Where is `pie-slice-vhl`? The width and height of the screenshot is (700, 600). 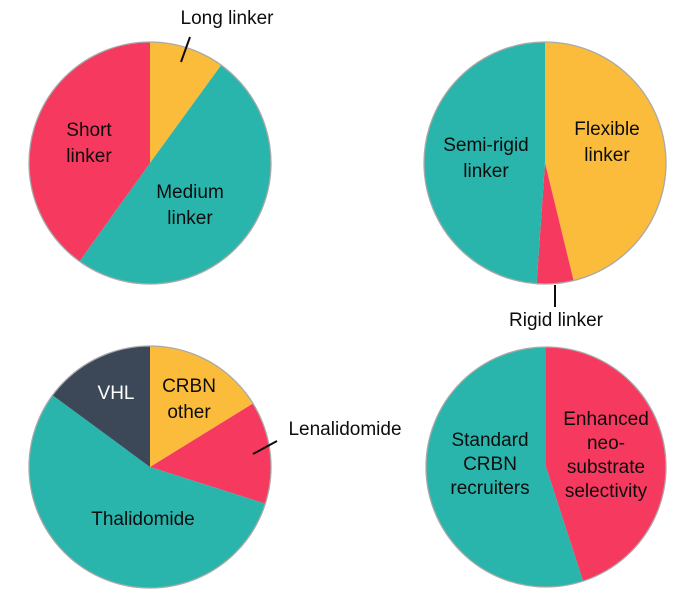 pie-slice-vhl is located at coordinates (101, 406).